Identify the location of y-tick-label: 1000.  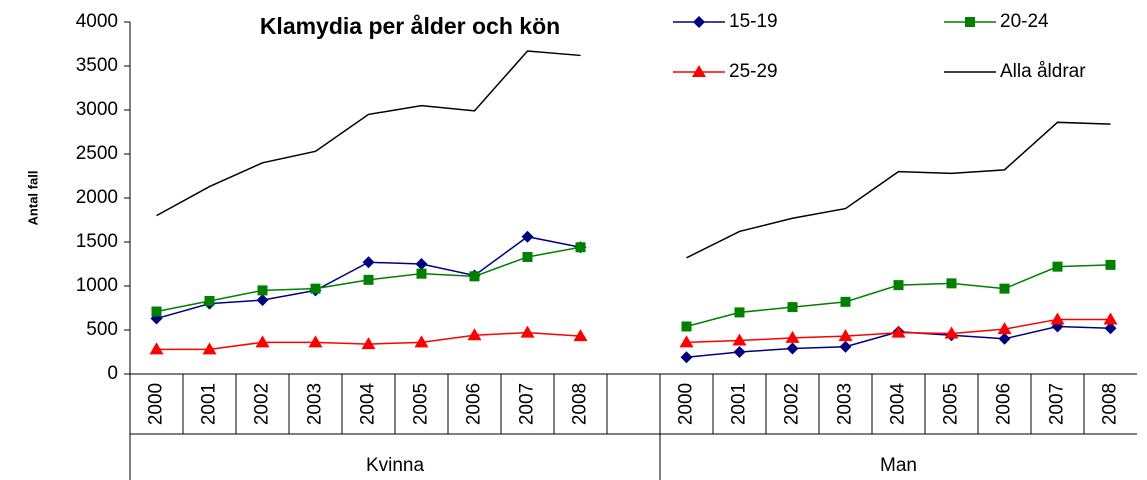
(97, 285).